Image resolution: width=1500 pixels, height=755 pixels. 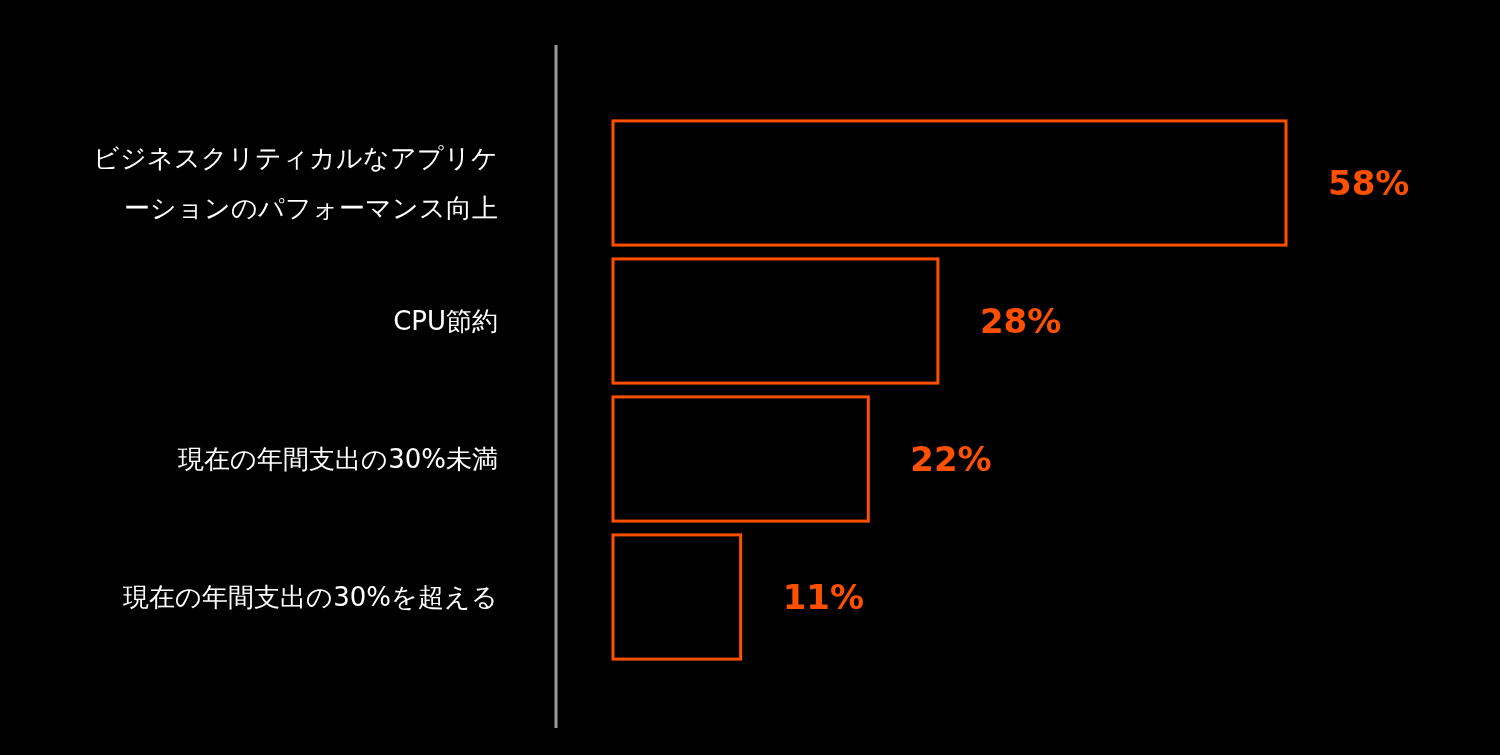 I want to click on data-label: 58%, so click(x=1369, y=183).